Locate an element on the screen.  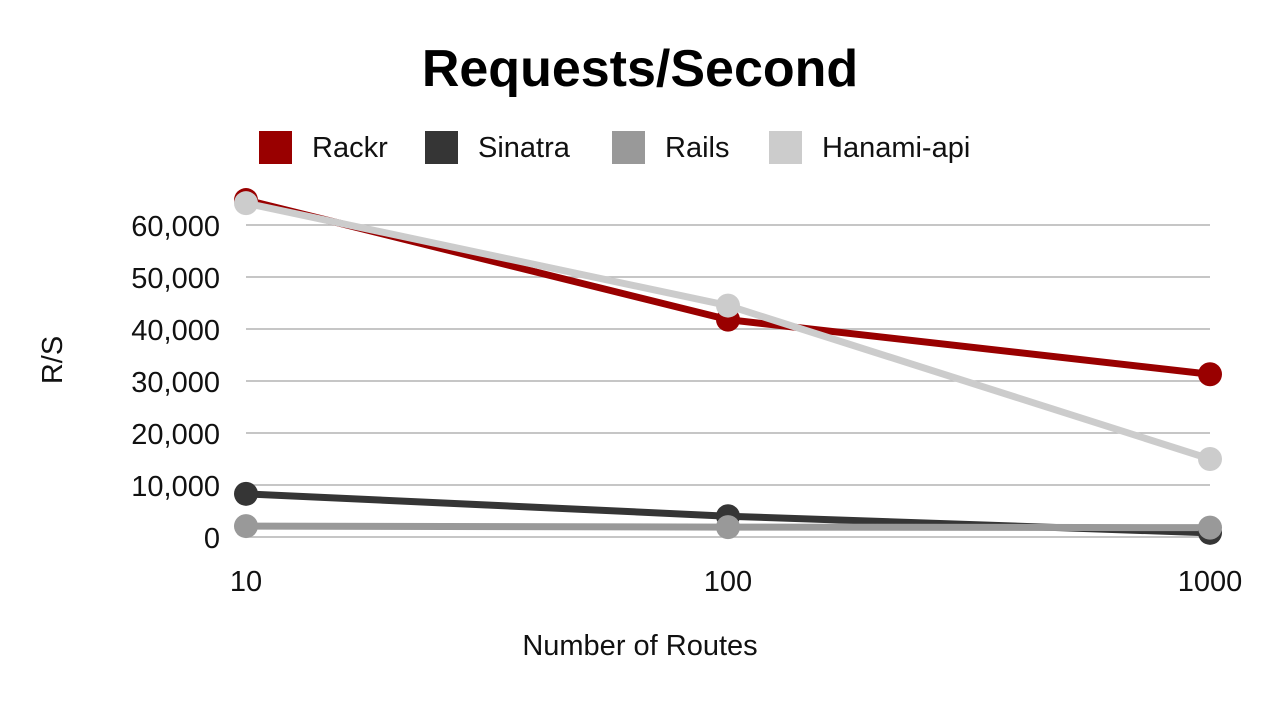
y-tick-label: 60,000 is located at coordinates (175, 227).